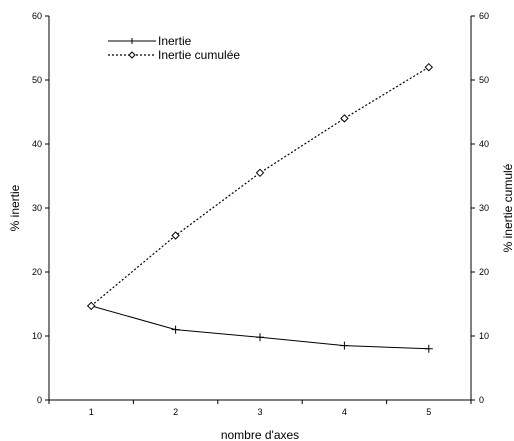  Describe the element at coordinates (37, 272) in the screenshot. I see `left-y-tick-label-2: 20` at that location.